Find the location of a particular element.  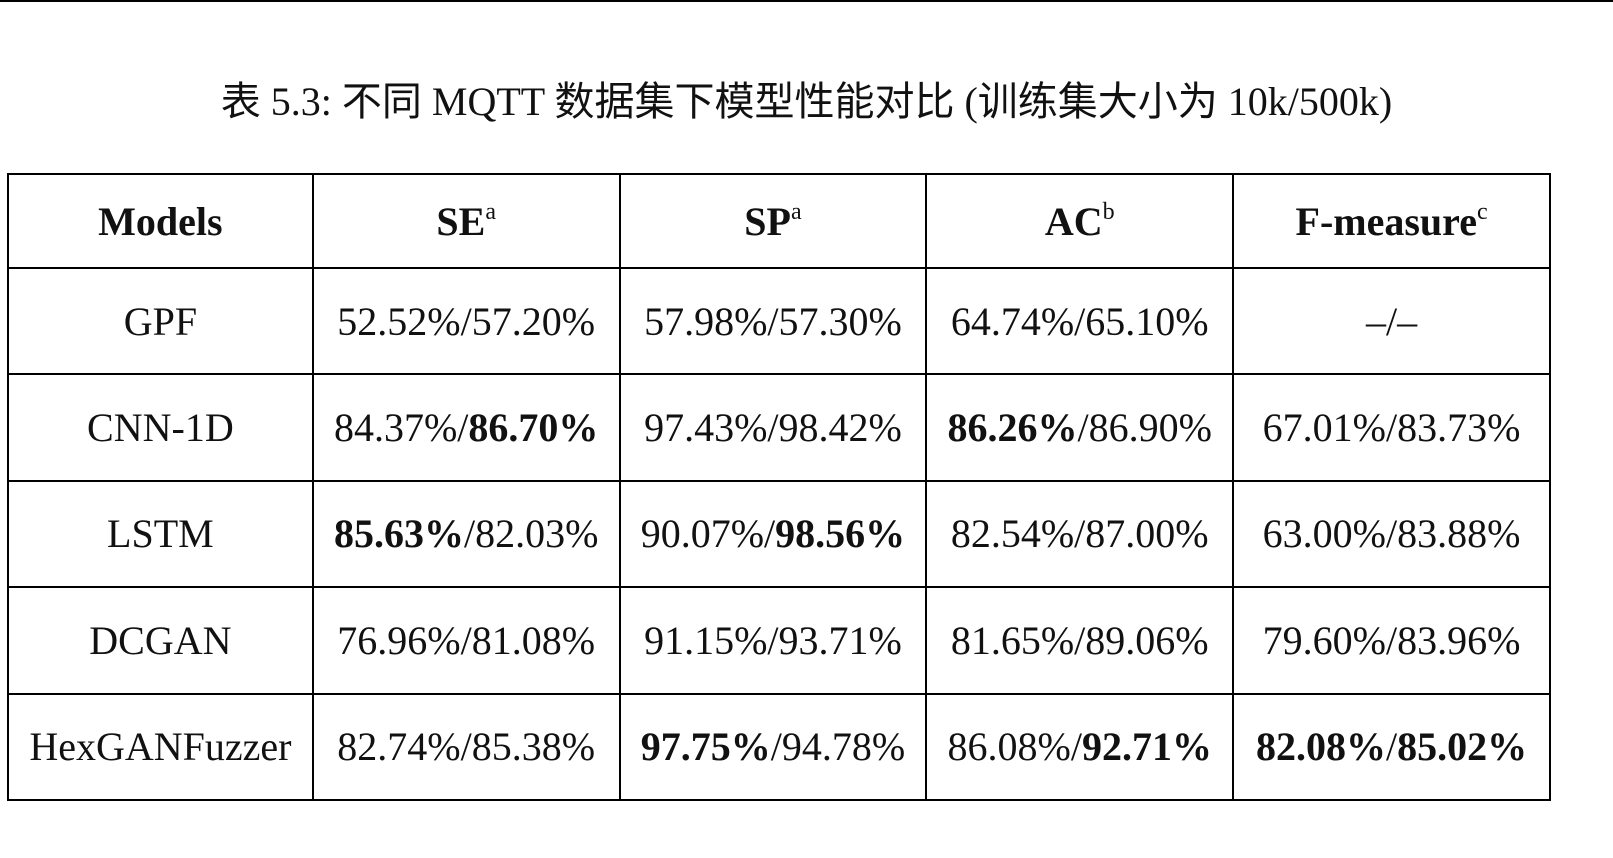

header-models: Models is located at coordinates (160, 221).